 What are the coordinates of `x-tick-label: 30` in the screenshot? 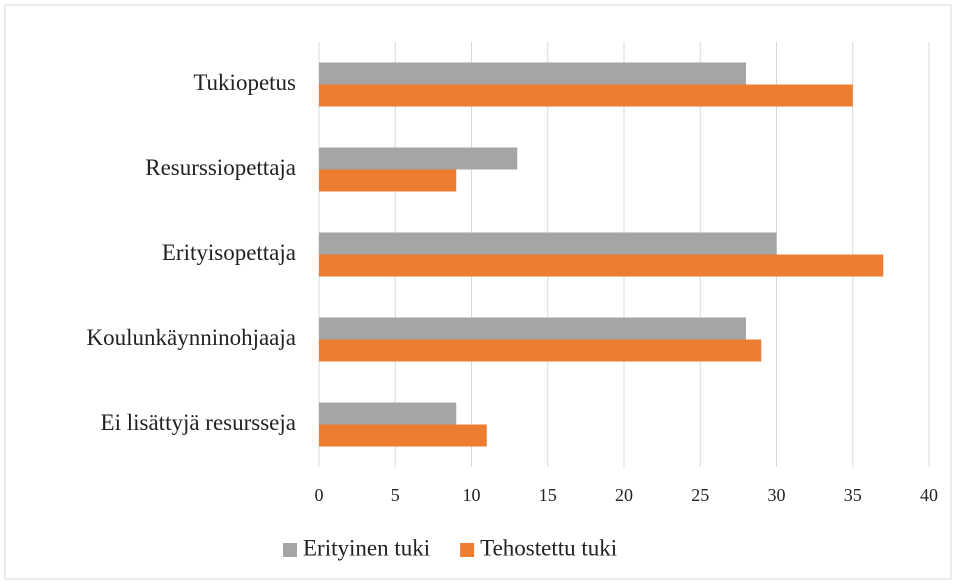 It's located at (777, 495).